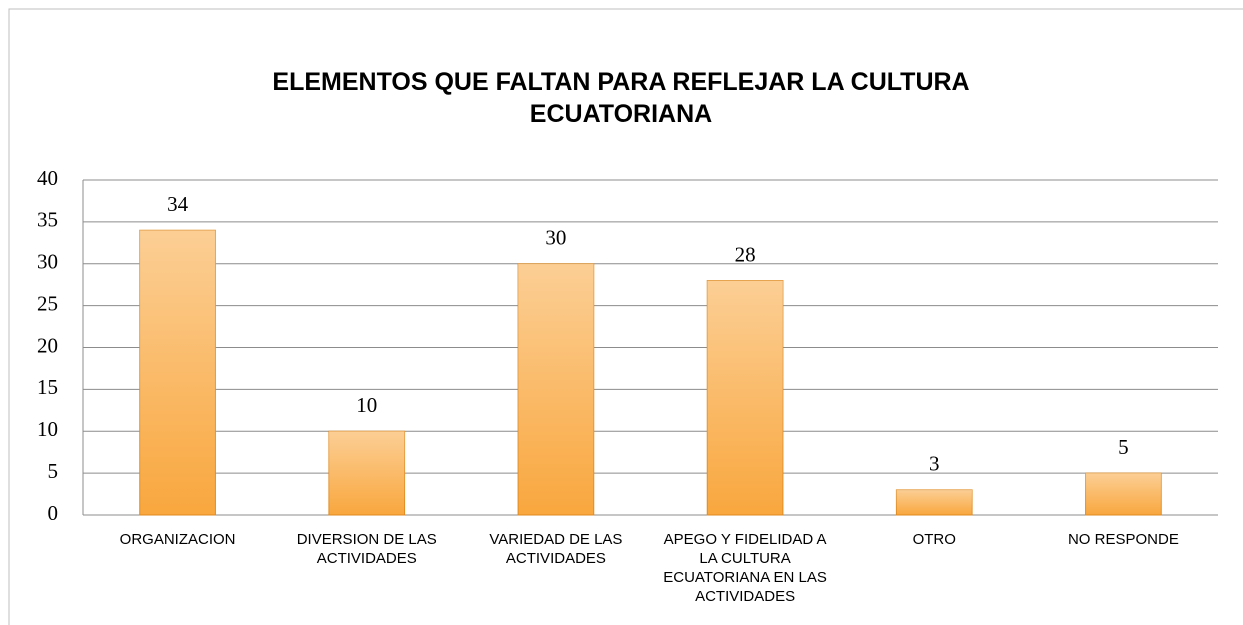 The height and width of the screenshot is (625, 1243). What do you see at coordinates (47, 220) in the screenshot?
I see `y-tick-label: 35` at bounding box center [47, 220].